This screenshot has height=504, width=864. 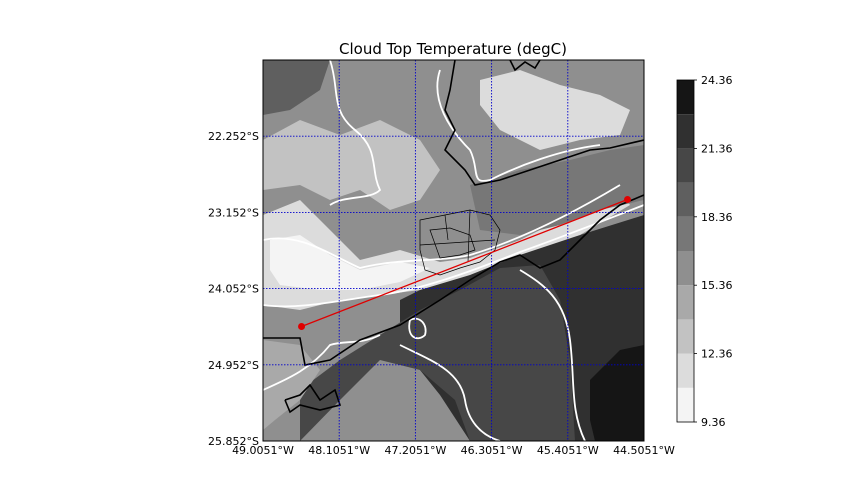 I want to click on x-tick-label: 45.4051°W, so click(x=568, y=450).